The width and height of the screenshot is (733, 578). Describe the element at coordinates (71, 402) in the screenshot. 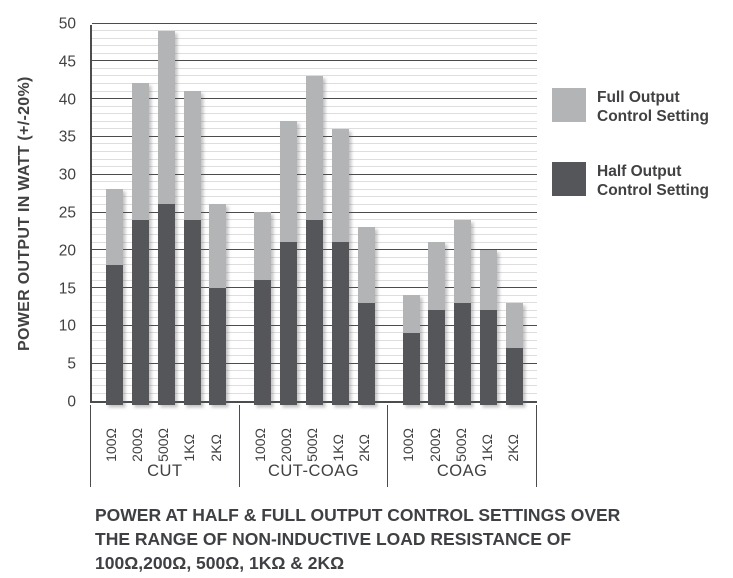

I see `y-tick-label: 0` at that location.